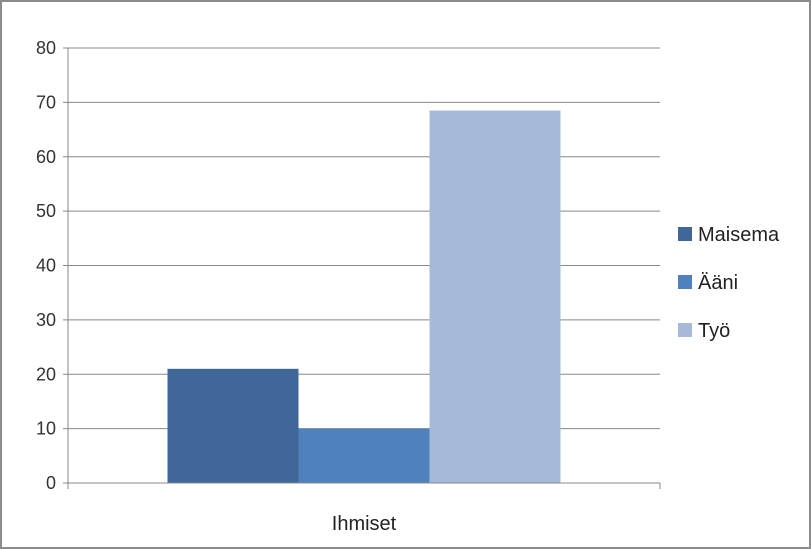  Describe the element at coordinates (495, 296) in the screenshot. I see `bar-työ` at that location.